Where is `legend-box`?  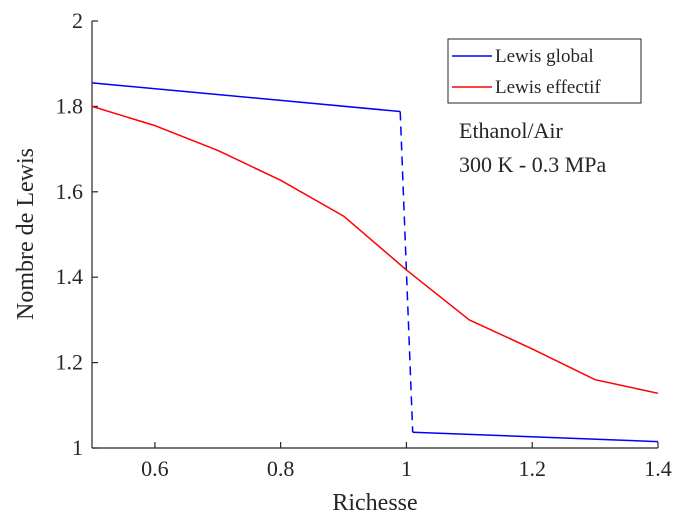
legend-box is located at coordinates (544, 71).